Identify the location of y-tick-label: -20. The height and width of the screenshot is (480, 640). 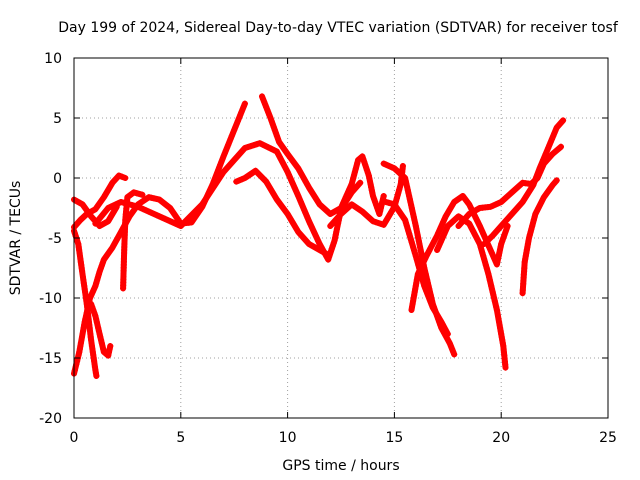
(50, 419).